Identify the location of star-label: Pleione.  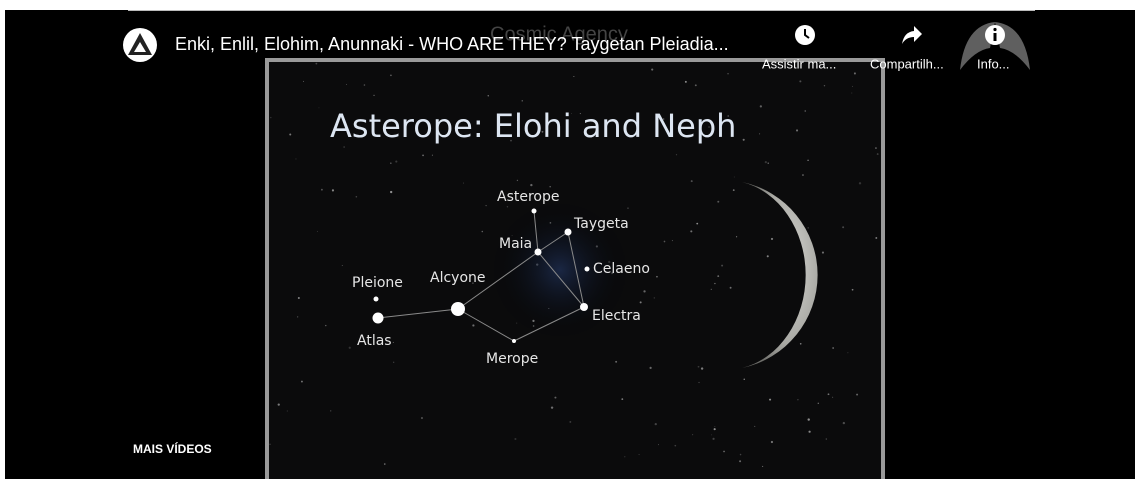
(377, 283).